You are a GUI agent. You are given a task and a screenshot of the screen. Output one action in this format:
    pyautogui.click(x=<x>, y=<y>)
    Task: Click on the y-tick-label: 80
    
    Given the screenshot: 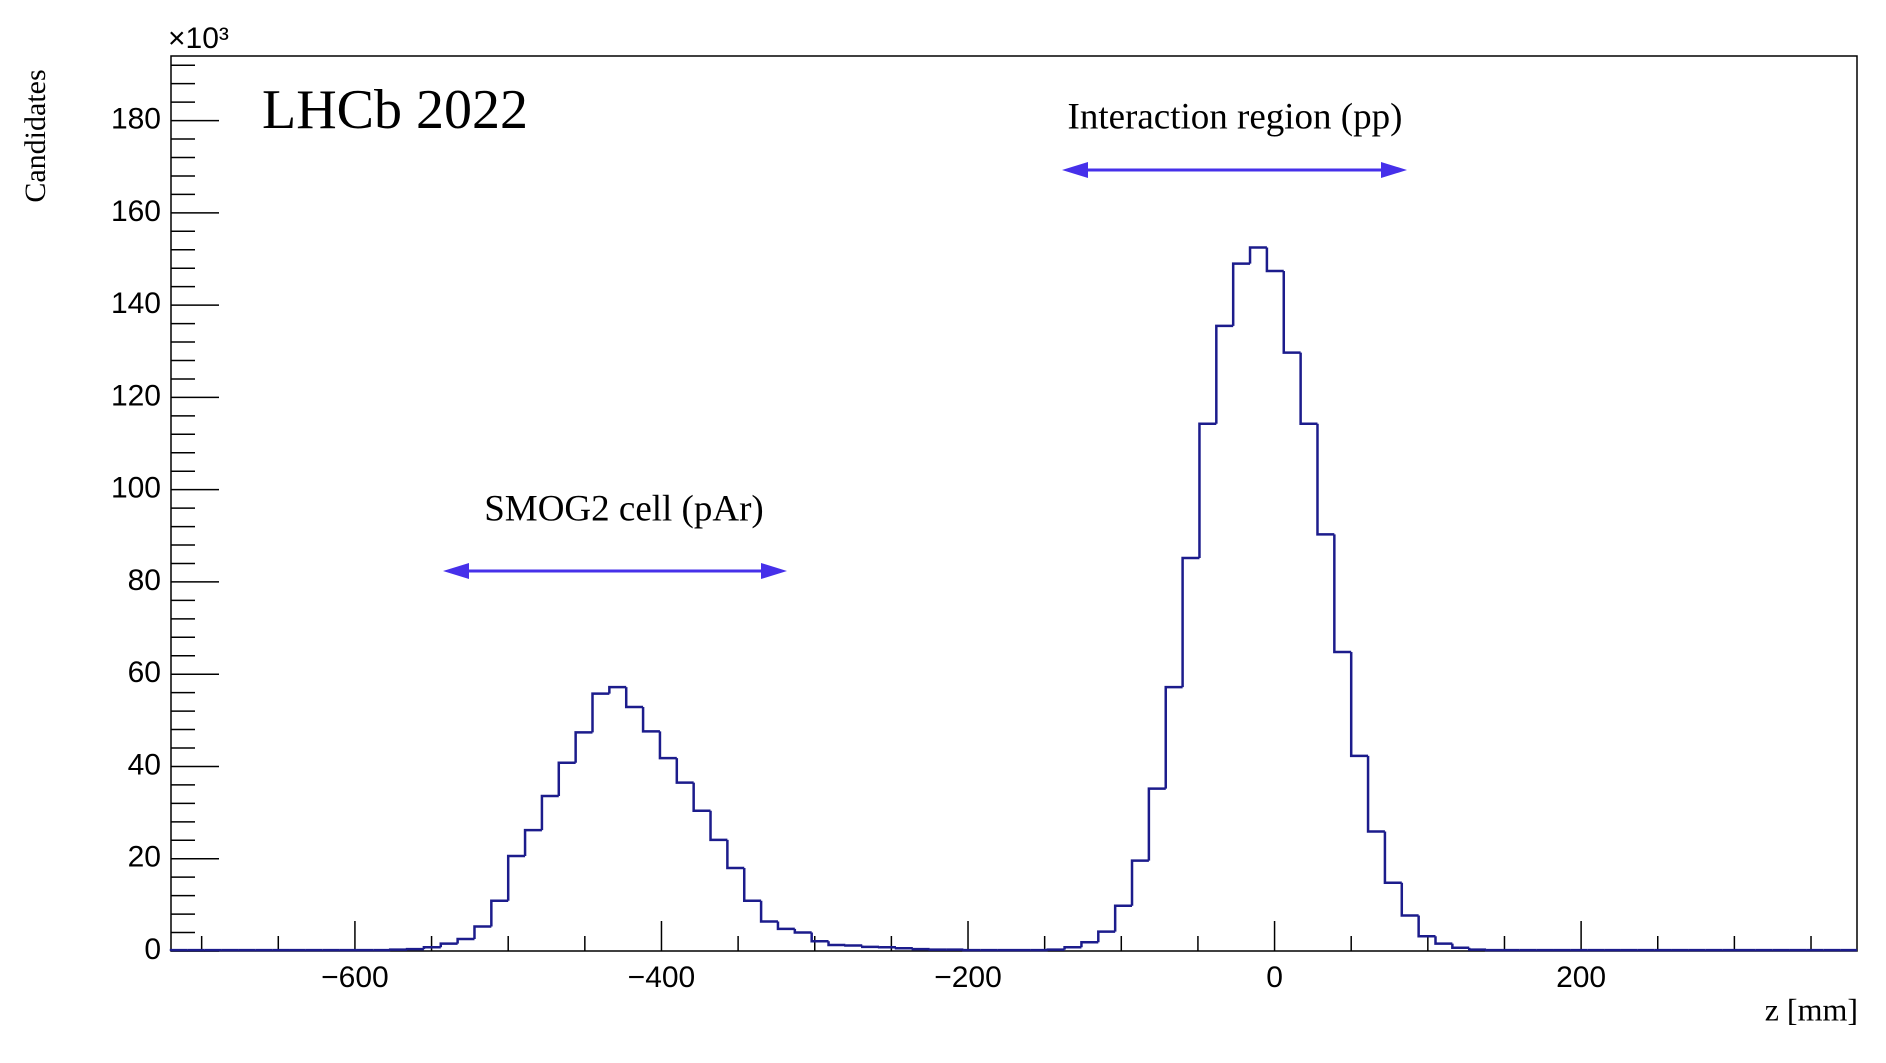 What is the action you would take?
    pyautogui.click(x=144, y=580)
    